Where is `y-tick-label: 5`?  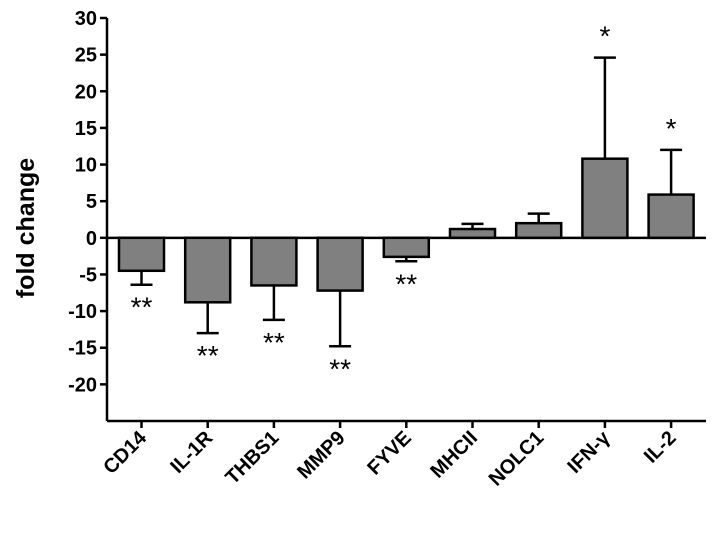
y-tick-label: 5 is located at coordinates (91, 202).